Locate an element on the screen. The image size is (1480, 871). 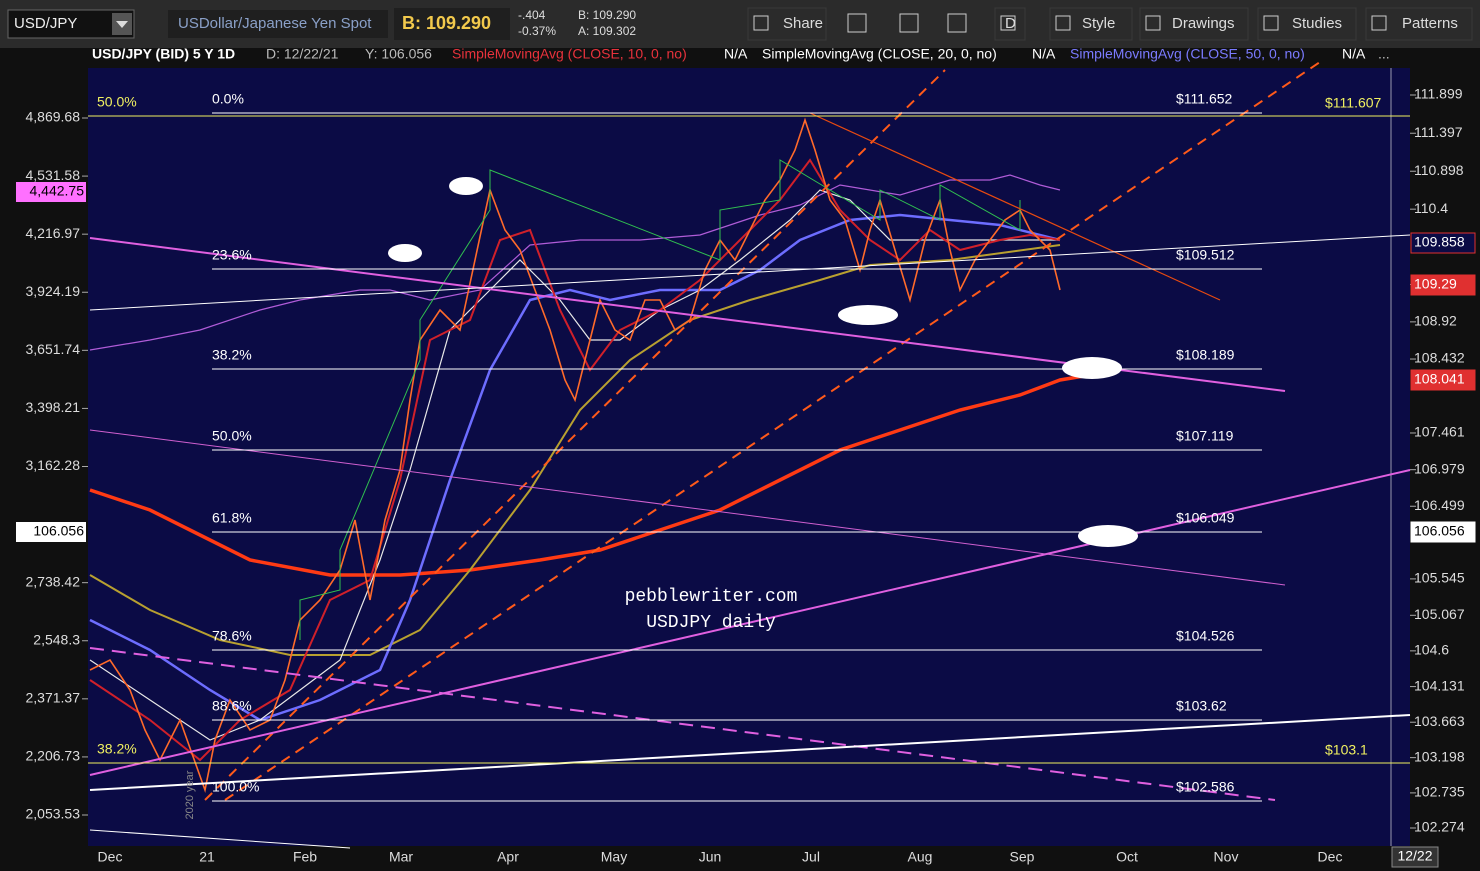
x-tick-label: Feb is located at coordinates (305, 857).